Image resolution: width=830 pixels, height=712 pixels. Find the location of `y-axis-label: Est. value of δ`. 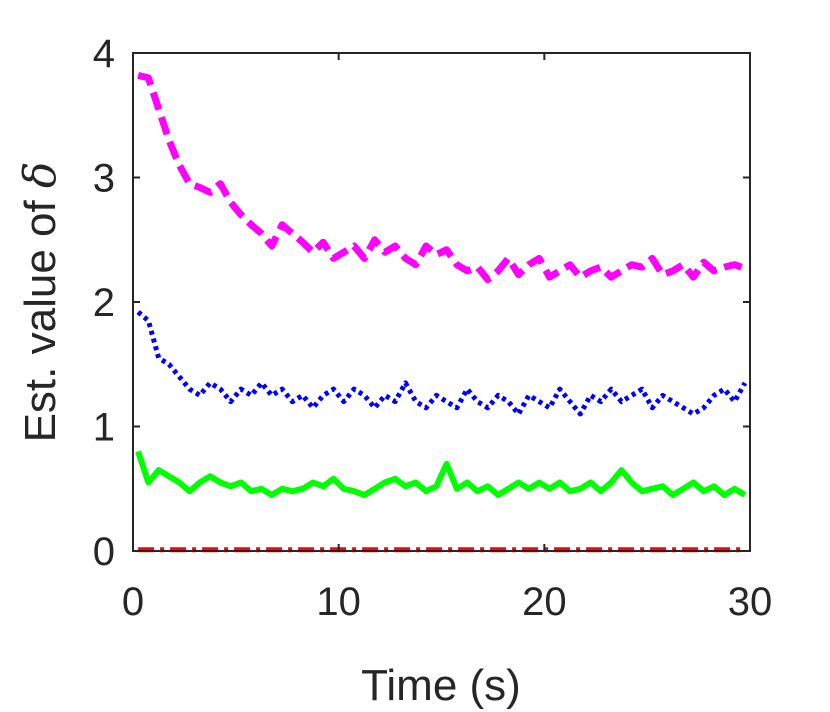

y-axis-label: Est. value of δ is located at coordinates (40, 302).